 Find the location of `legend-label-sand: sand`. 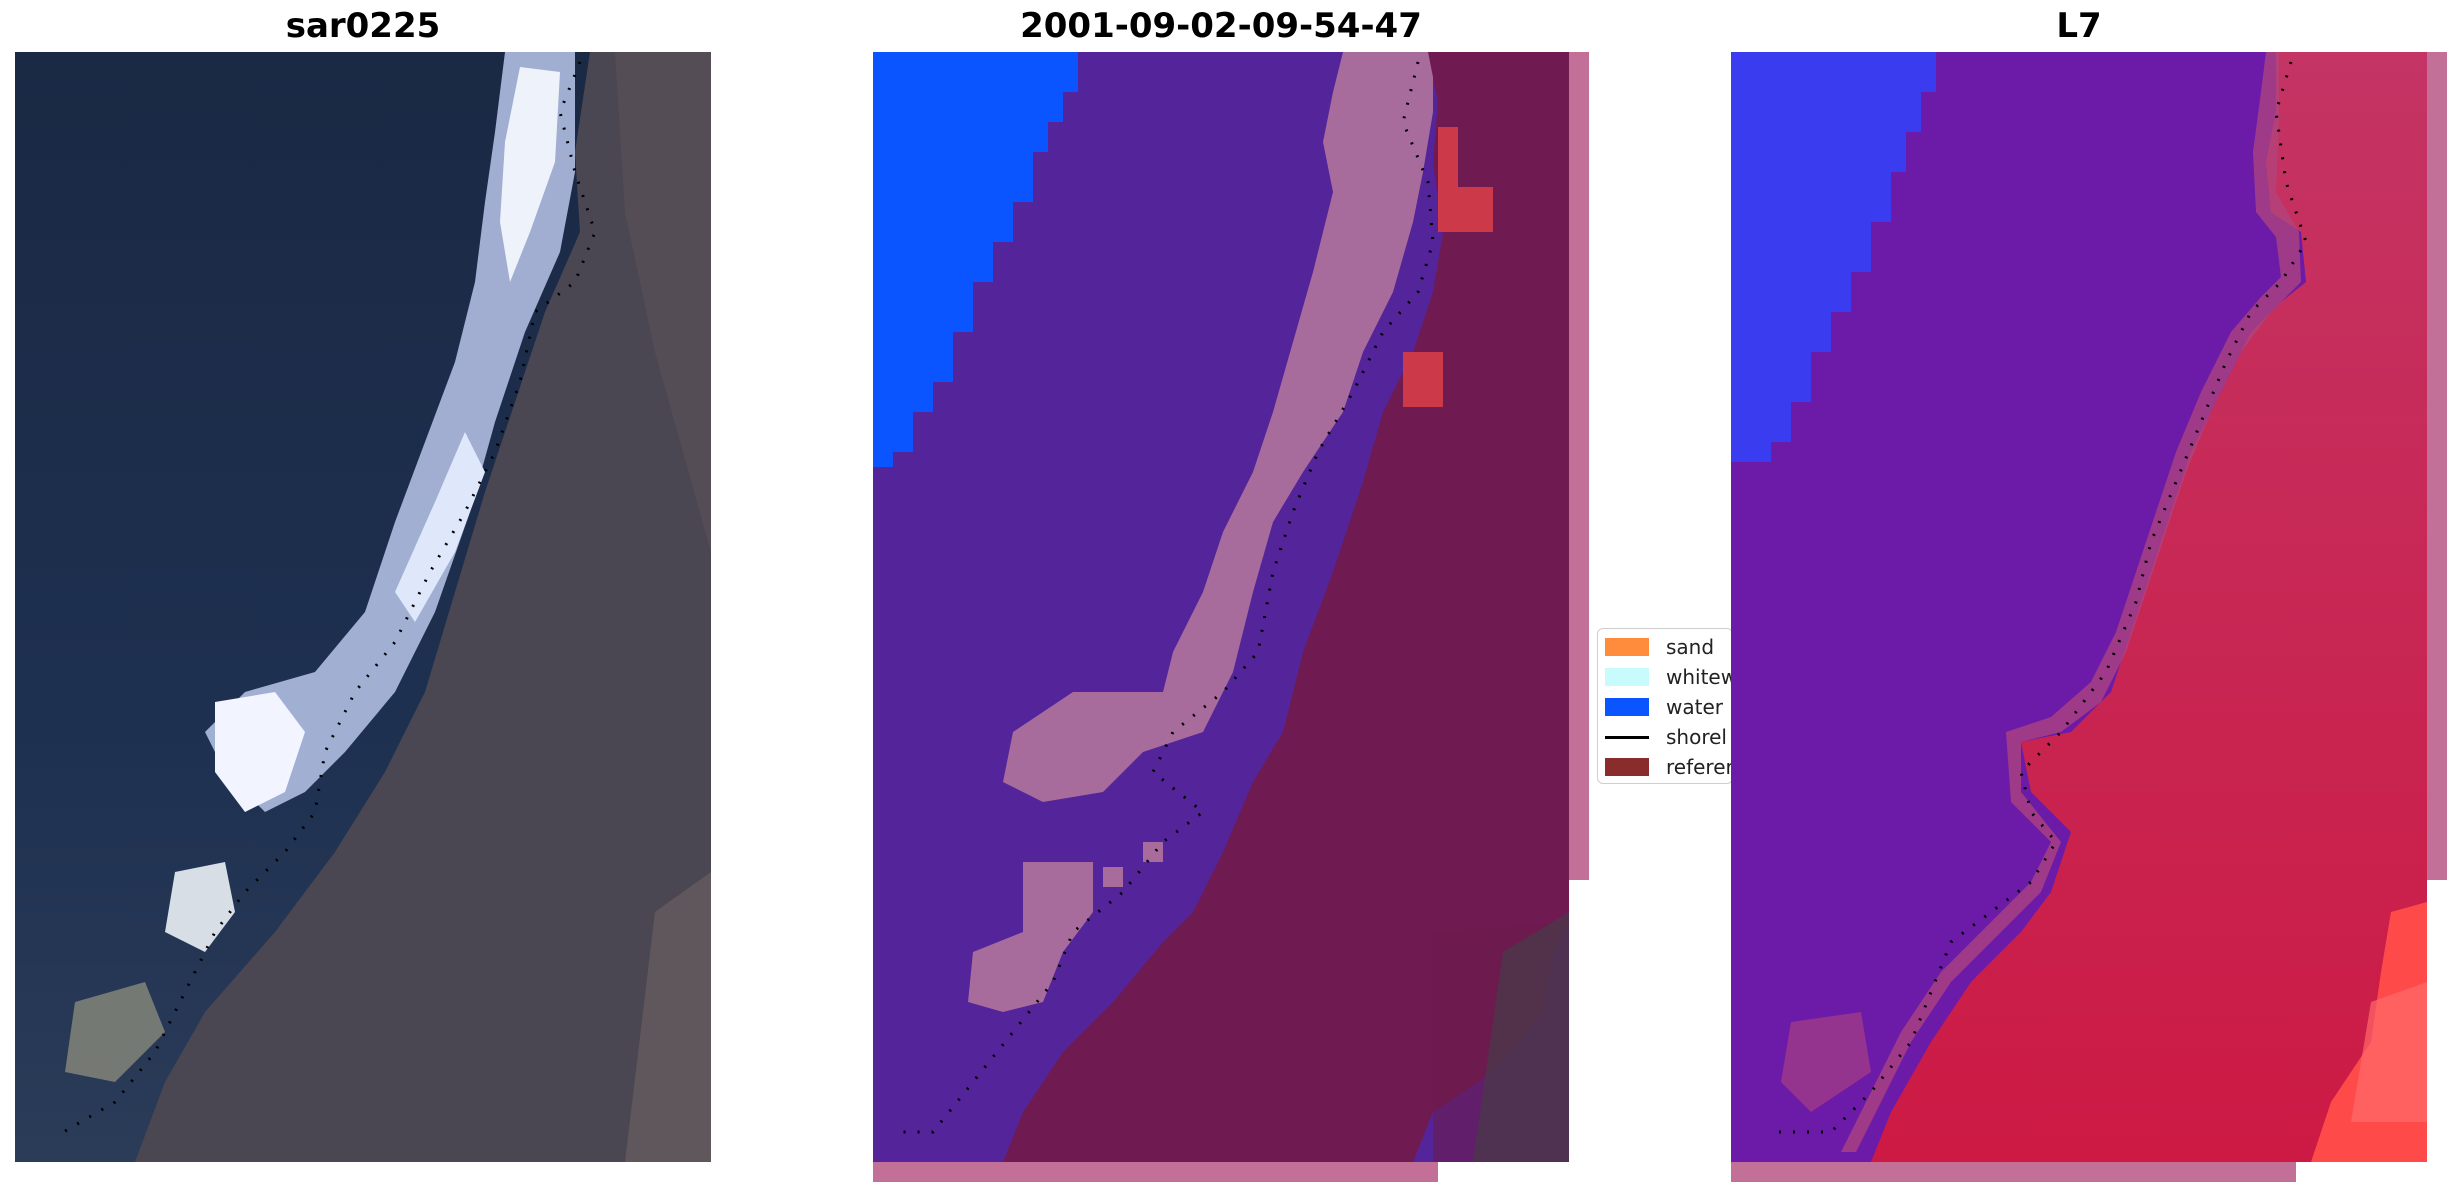

legend-label-sand: sand is located at coordinates (1690, 647).